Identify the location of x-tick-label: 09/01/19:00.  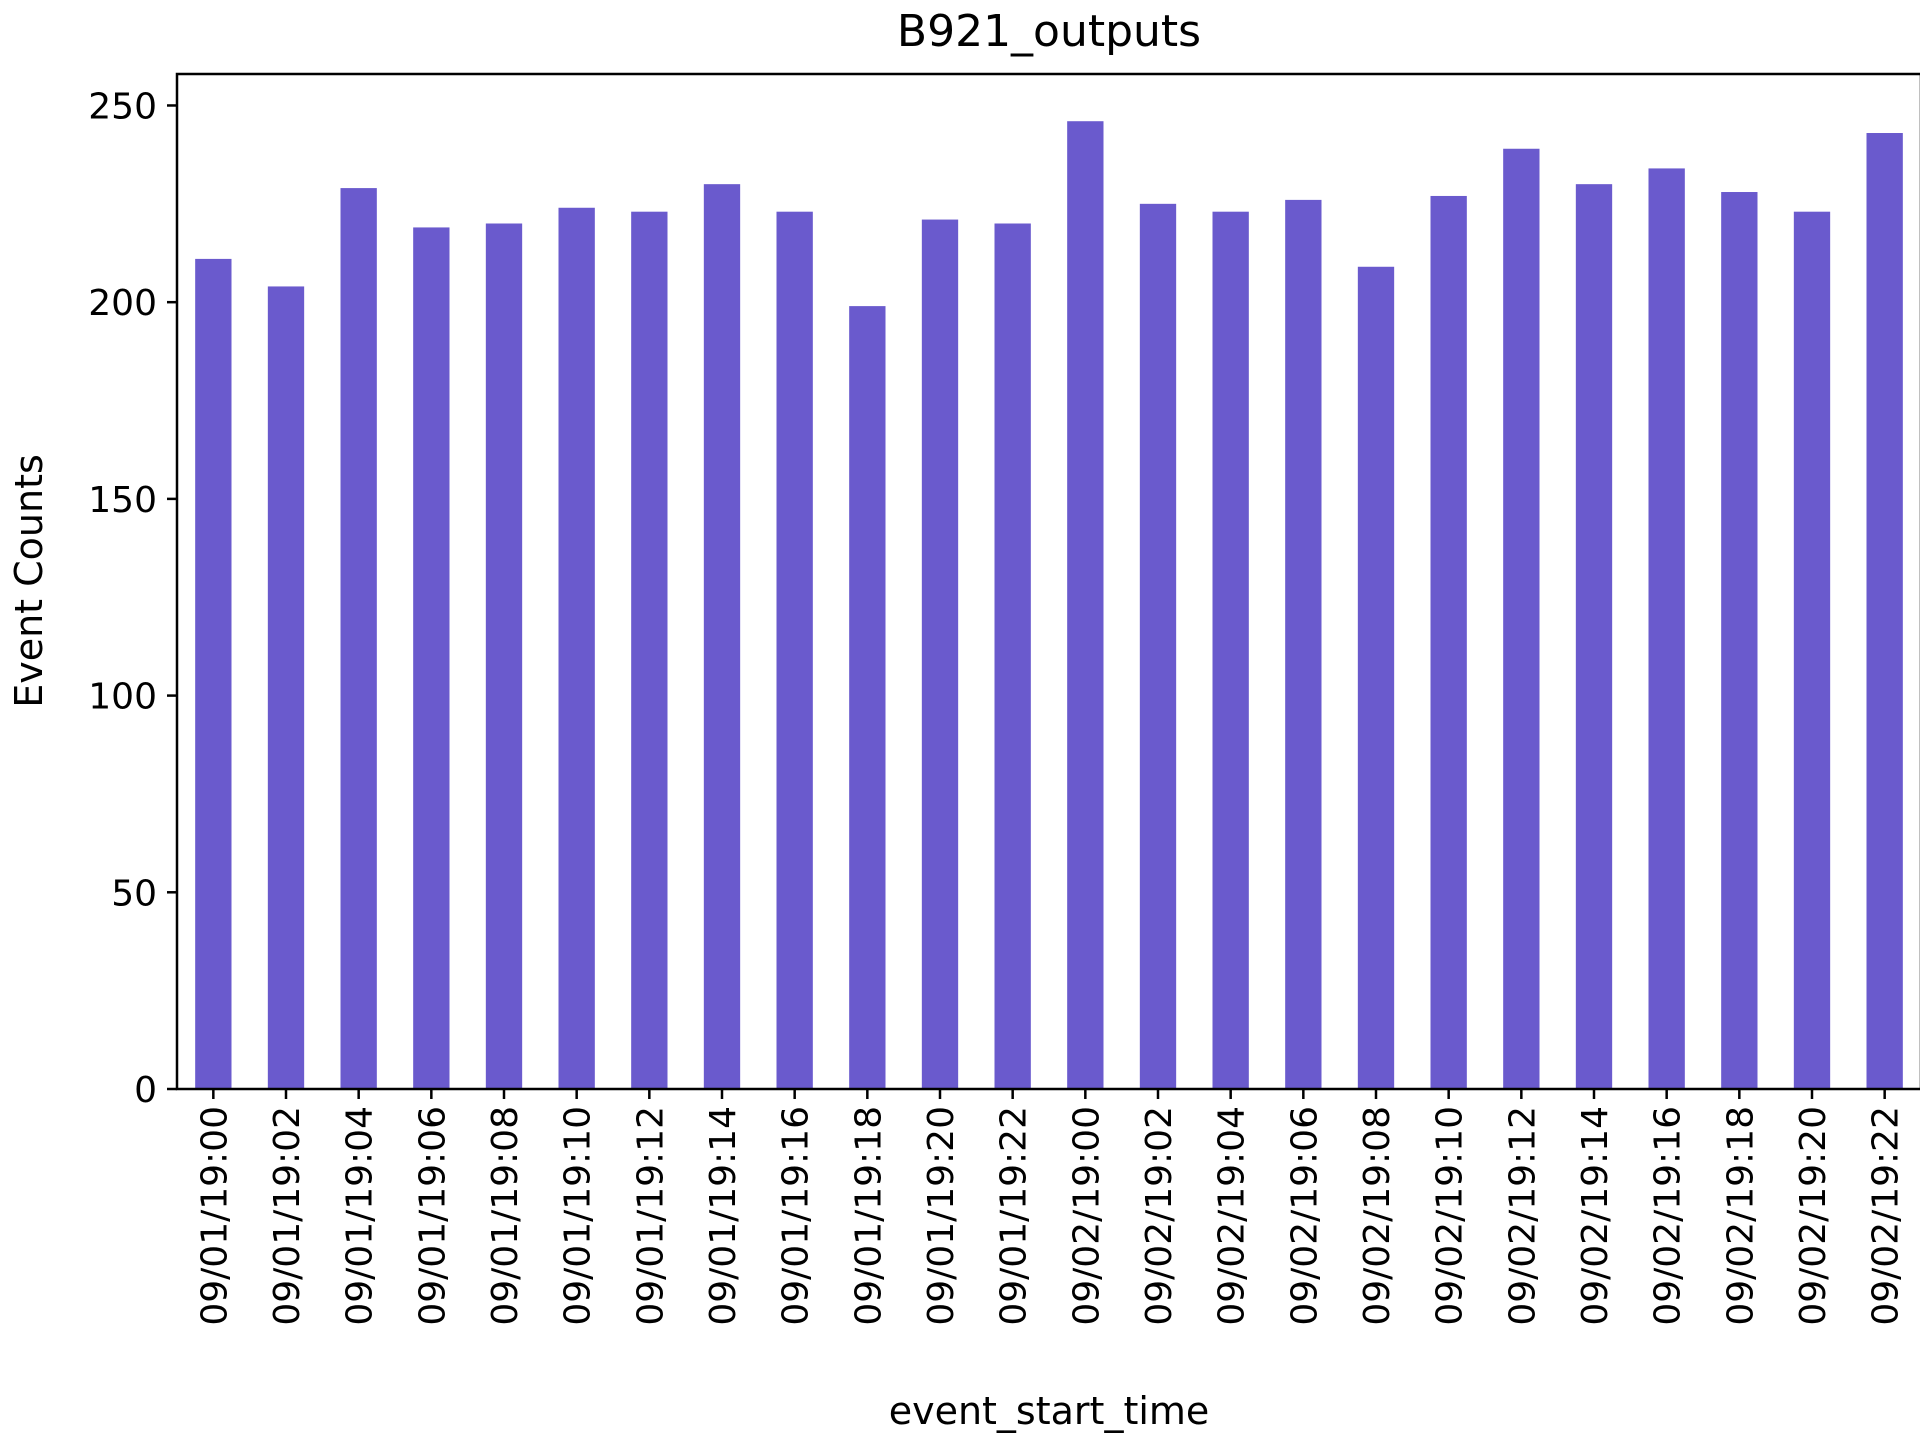
(214, 1216).